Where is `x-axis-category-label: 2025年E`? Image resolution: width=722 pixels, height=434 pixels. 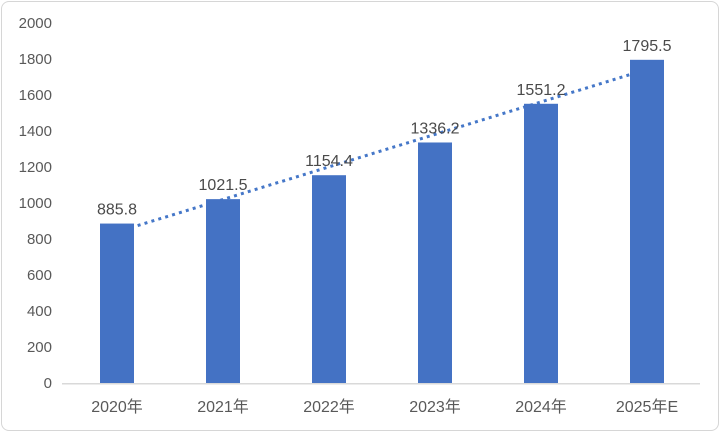
x-axis-category-label: 2025年E is located at coordinates (647, 407).